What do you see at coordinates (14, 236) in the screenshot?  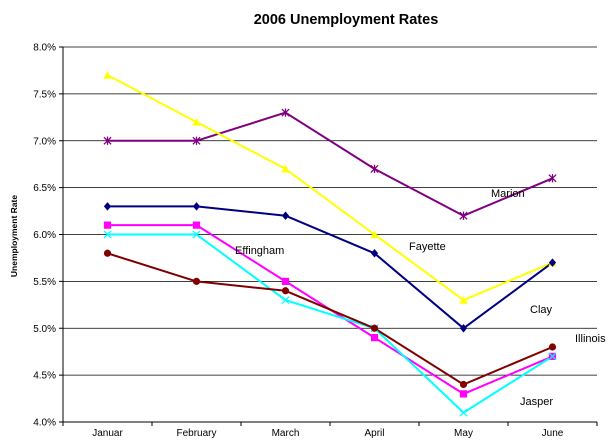 I see `y-axis-label: Unemployment Rate` at bounding box center [14, 236].